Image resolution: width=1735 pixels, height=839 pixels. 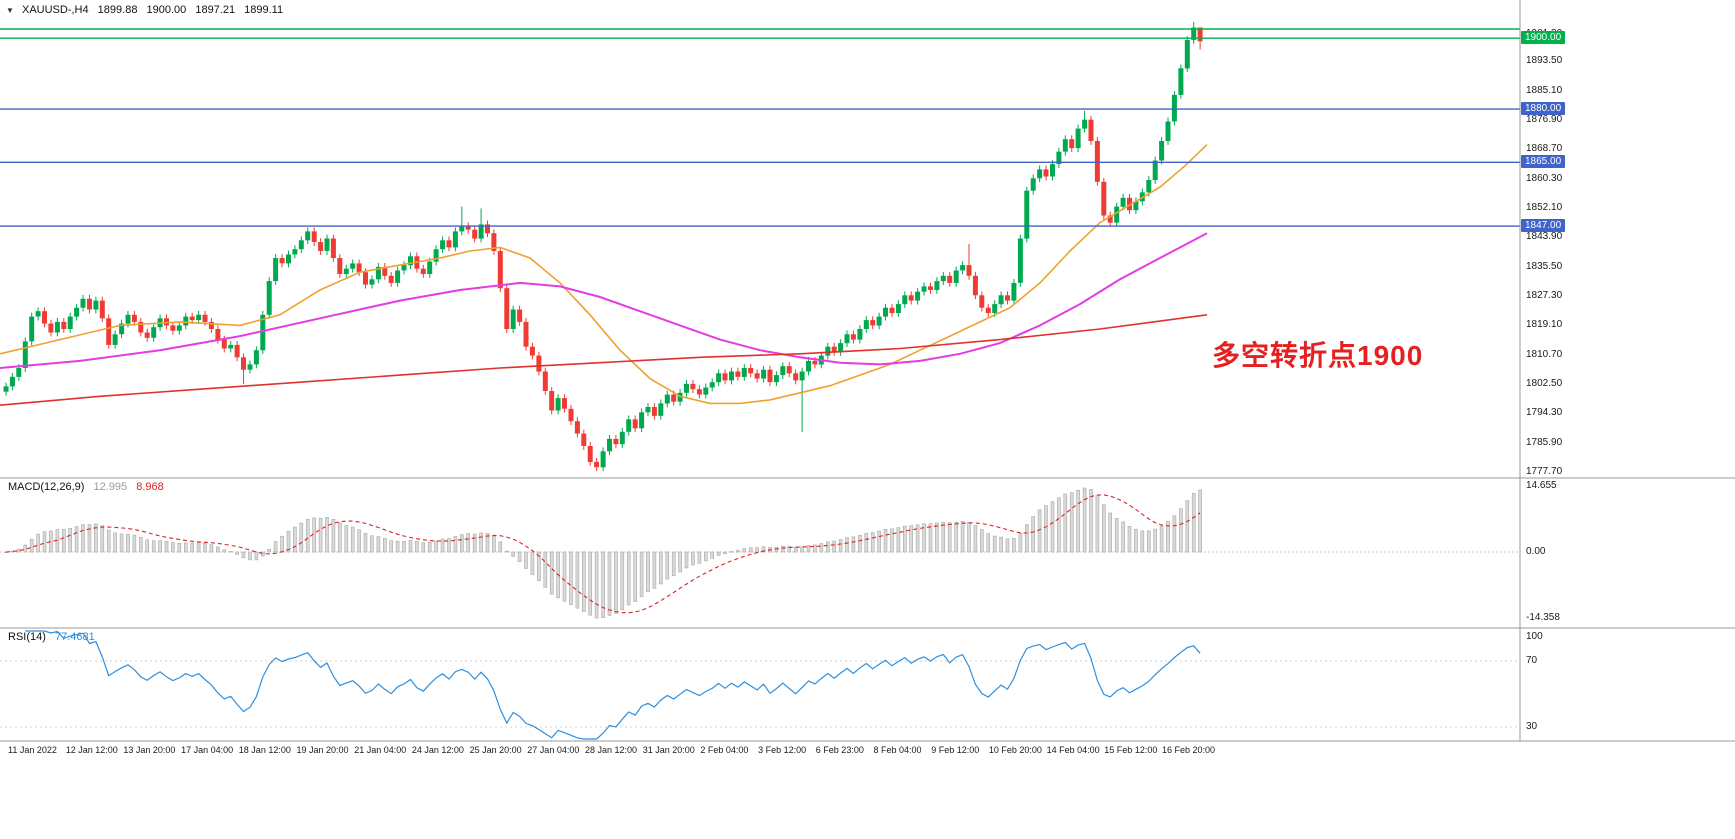 I want to click on date-axis-label: 25 Jan 20:00, so click(x=495, y=750).